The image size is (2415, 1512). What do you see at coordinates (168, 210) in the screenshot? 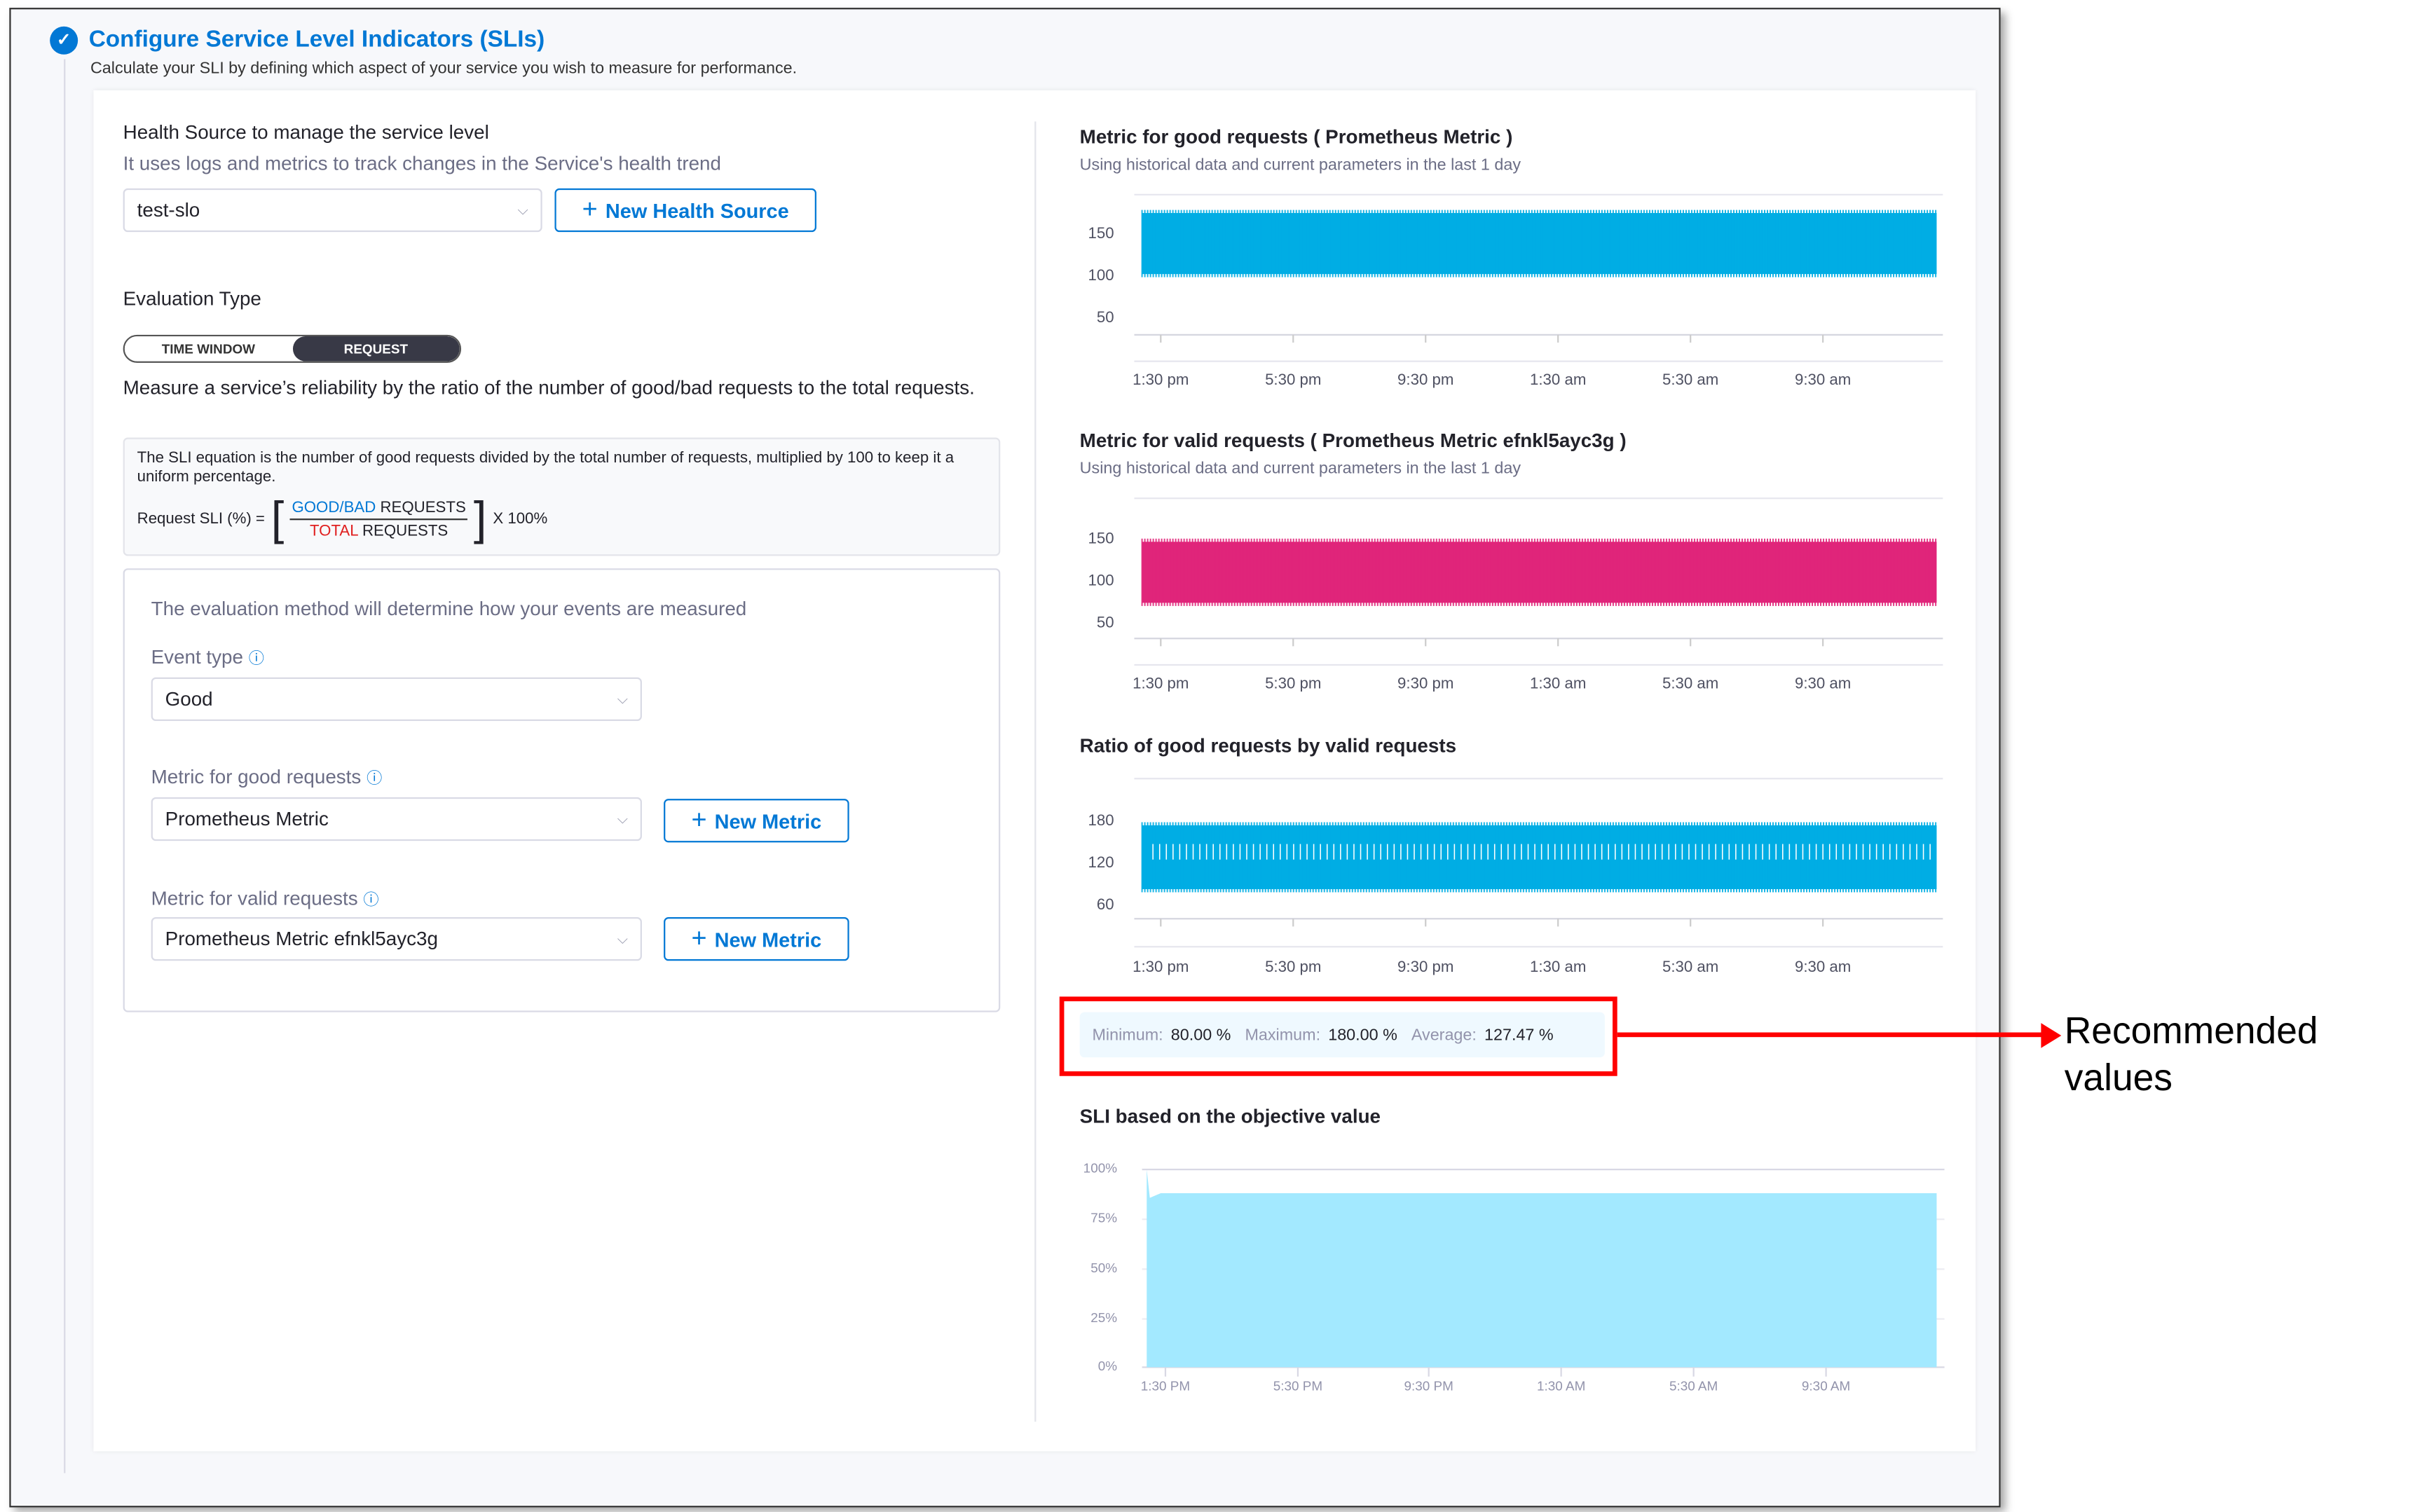
I see `health-source-value: test-slo` at bounding box center [168, 210].